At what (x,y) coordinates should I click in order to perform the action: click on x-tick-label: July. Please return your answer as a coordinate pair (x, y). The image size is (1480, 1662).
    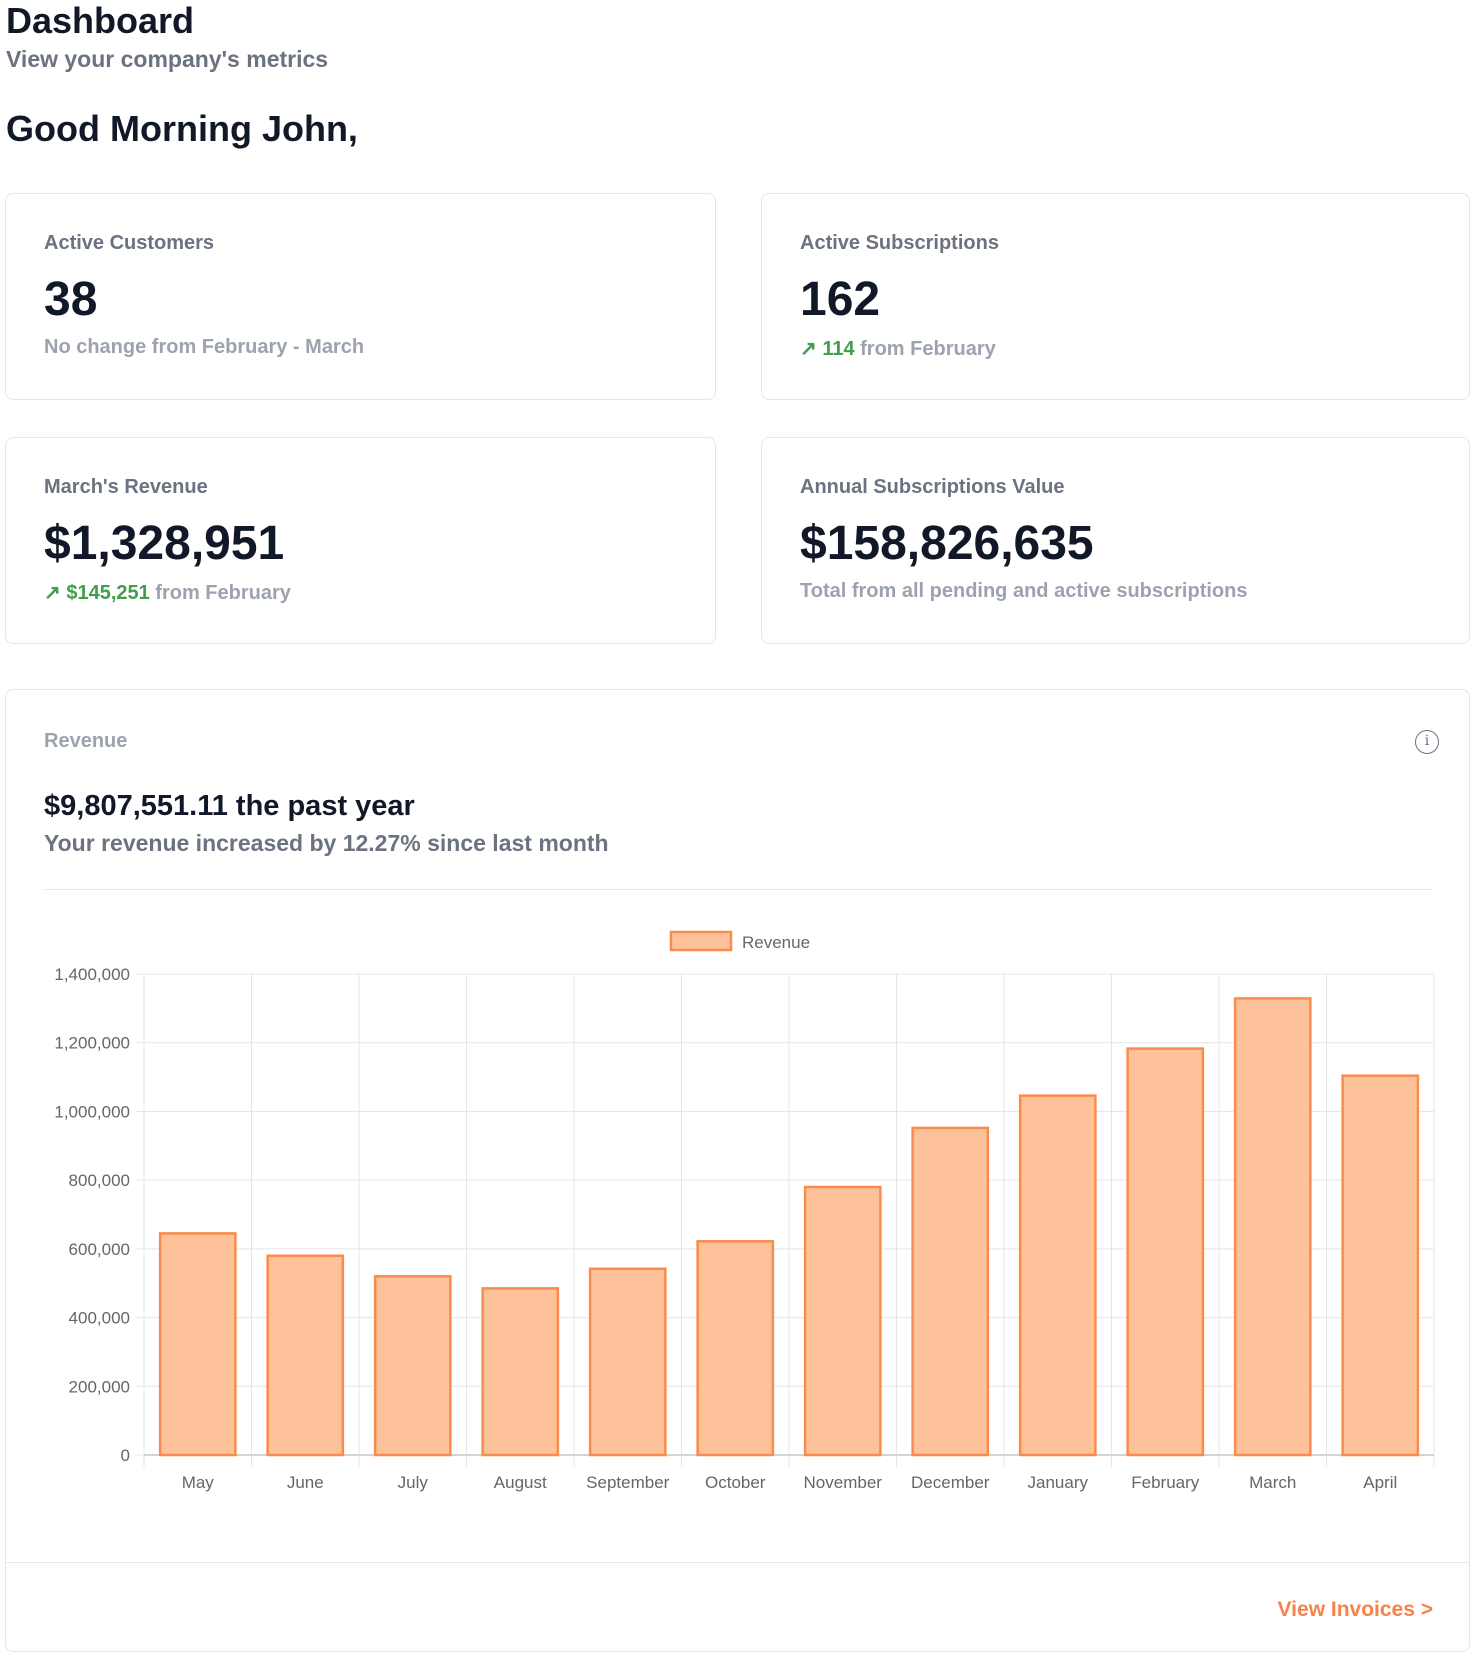
    Looking at the image, I should click on (413, 1482).